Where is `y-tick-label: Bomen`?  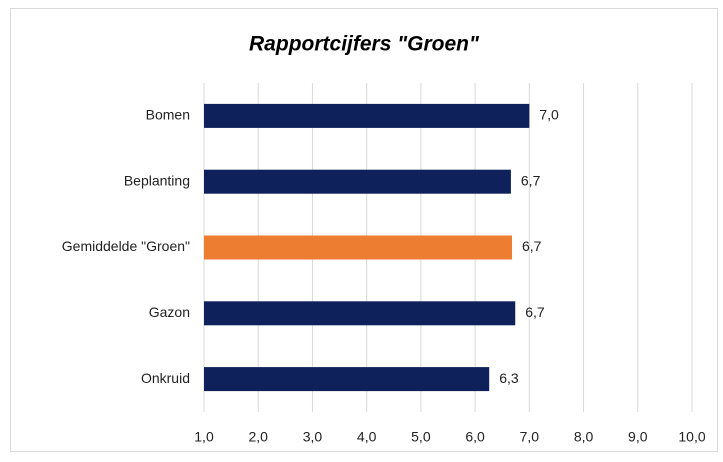 y-tick-label: Bomen is located at coordinates (168, 115).